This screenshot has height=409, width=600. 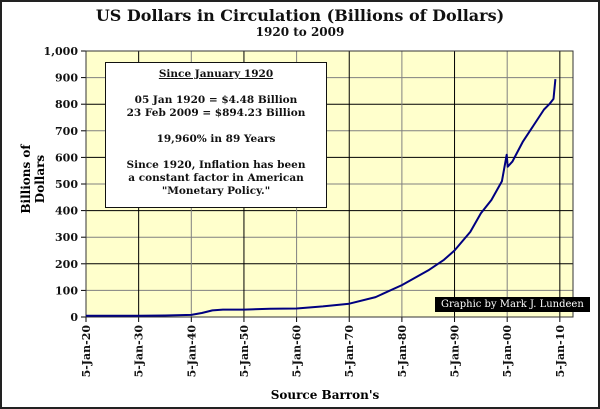 I want to click on credit-label: Graphic by Mark J. Lundeen, so click(x=512, y=304).